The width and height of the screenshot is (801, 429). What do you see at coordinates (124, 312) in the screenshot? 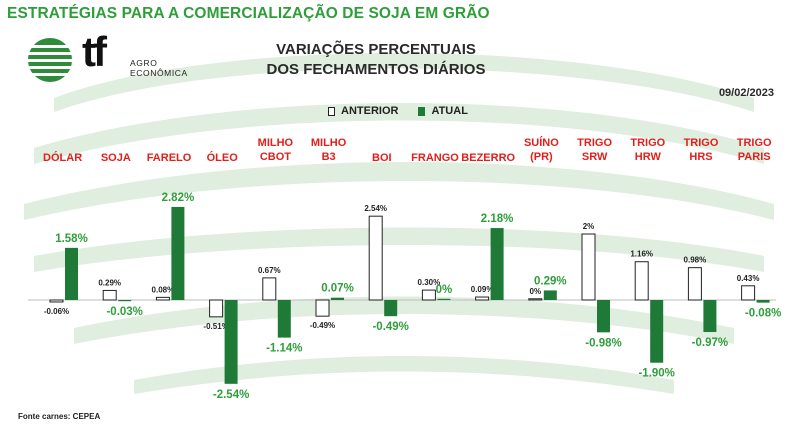
I see `data-label-atual: -0.03%` at bounding box center [124, 312].